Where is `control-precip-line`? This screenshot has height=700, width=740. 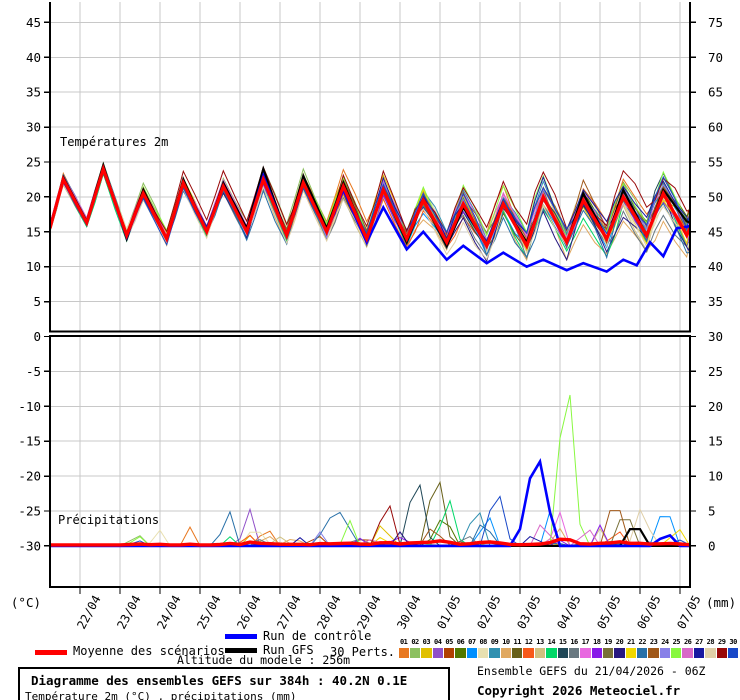
control-precip-line is located at coordinates (370, 503).